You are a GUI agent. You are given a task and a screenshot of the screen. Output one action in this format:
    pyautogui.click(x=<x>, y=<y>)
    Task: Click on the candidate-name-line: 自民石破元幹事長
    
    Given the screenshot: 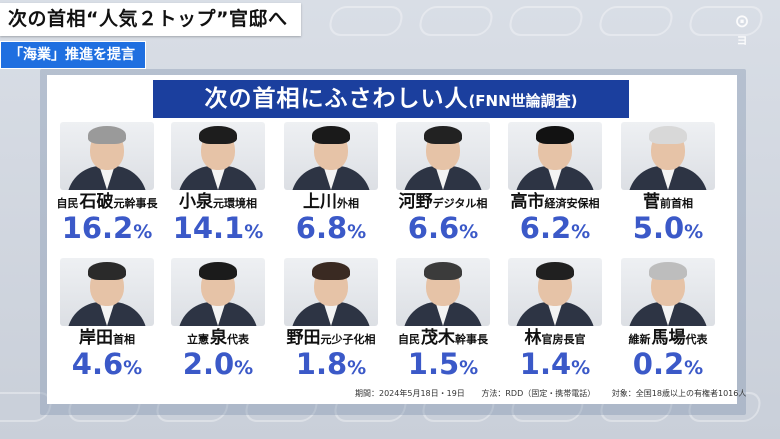 What is the action you would take?
    pyautogui.click(x=107, y=202)
    